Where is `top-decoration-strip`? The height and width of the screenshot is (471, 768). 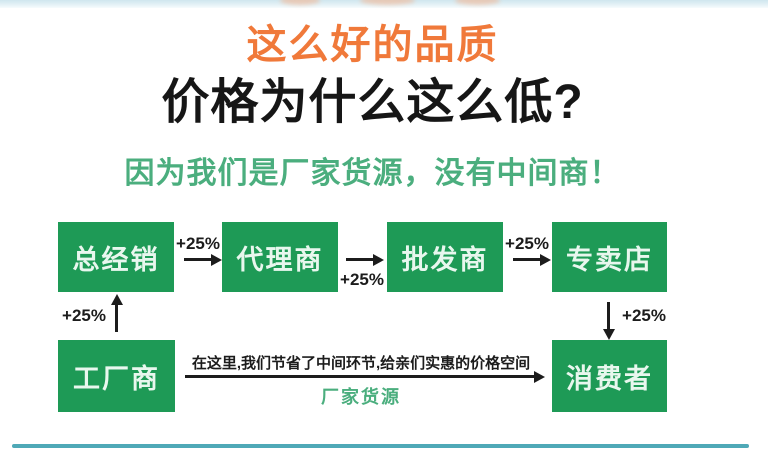 top-decoration-strip is located at coordinates (384, 4).